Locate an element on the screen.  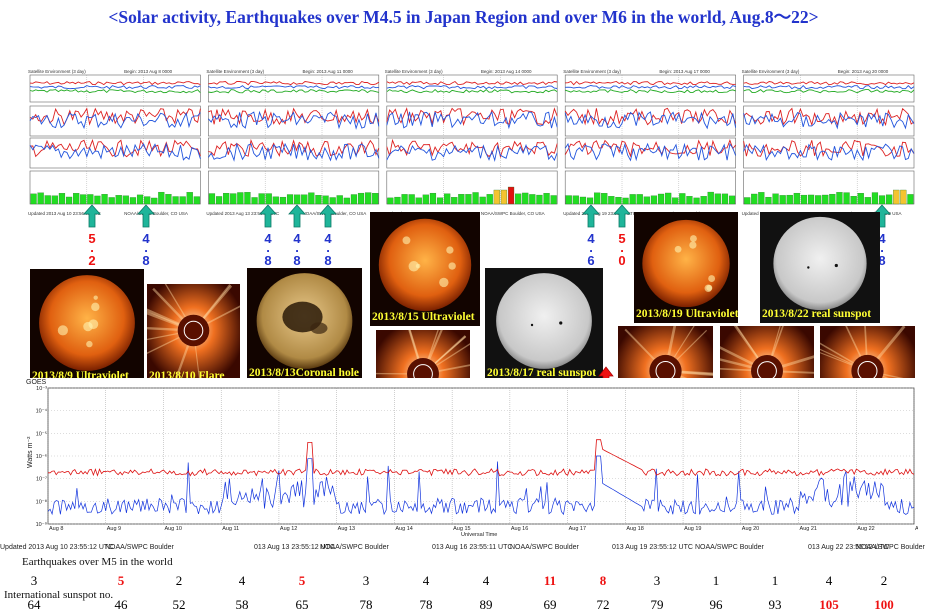
sunspot-number-cell: 78 is located at coordinates (366, 604).